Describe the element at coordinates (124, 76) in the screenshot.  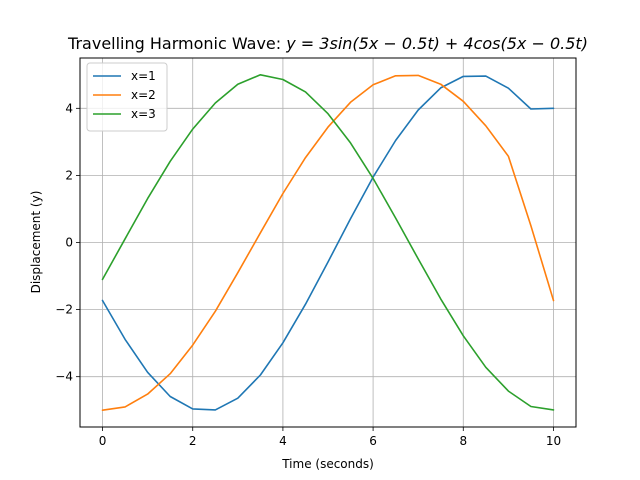
I see `legend-item: x=1` at that location.